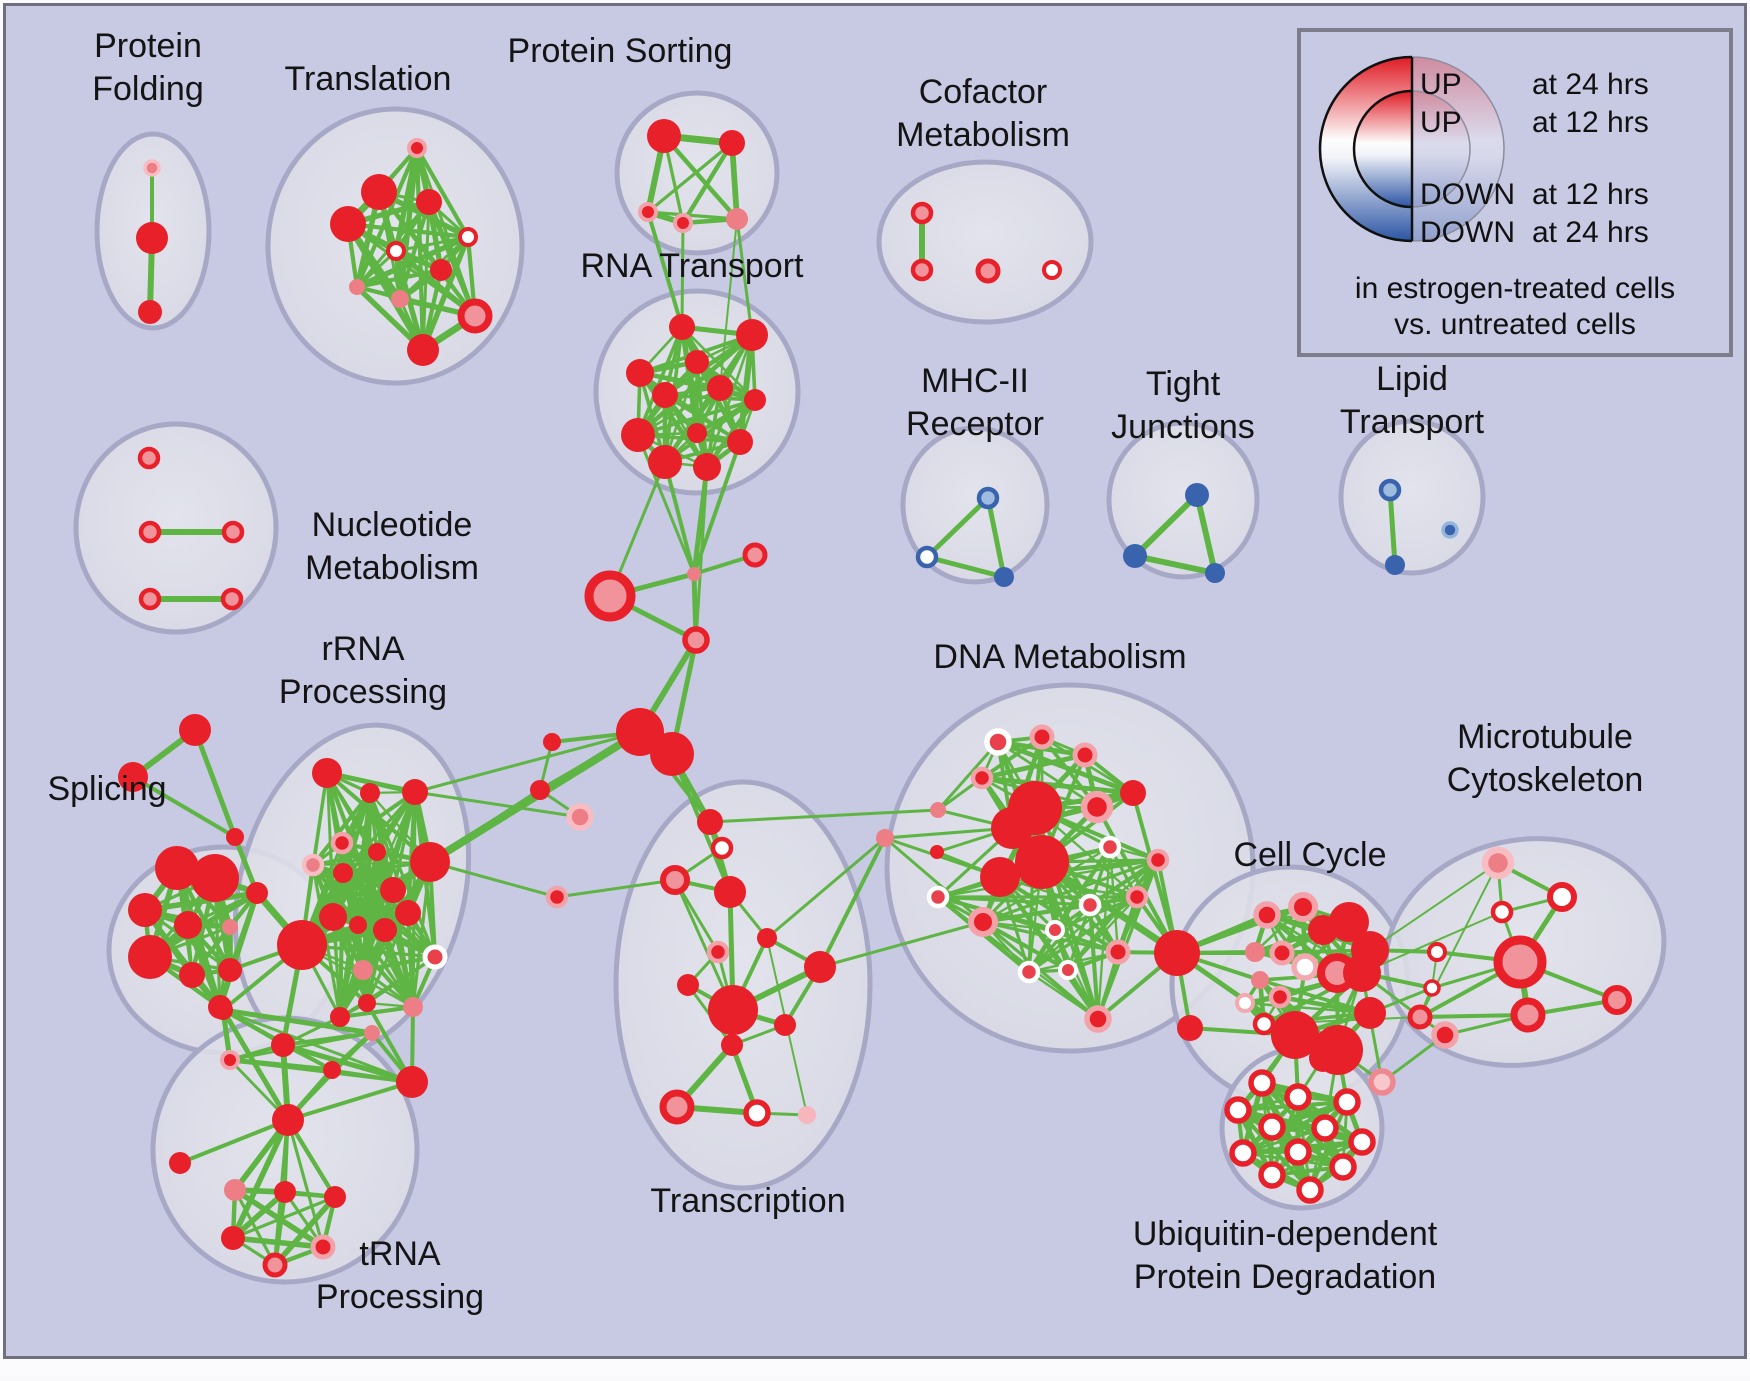 This screenshot has width=1750, height=1381. Describe the element at coordinates (1183, 384) in the screenshot. I see `cluster-label-tight: Tight` at that location.